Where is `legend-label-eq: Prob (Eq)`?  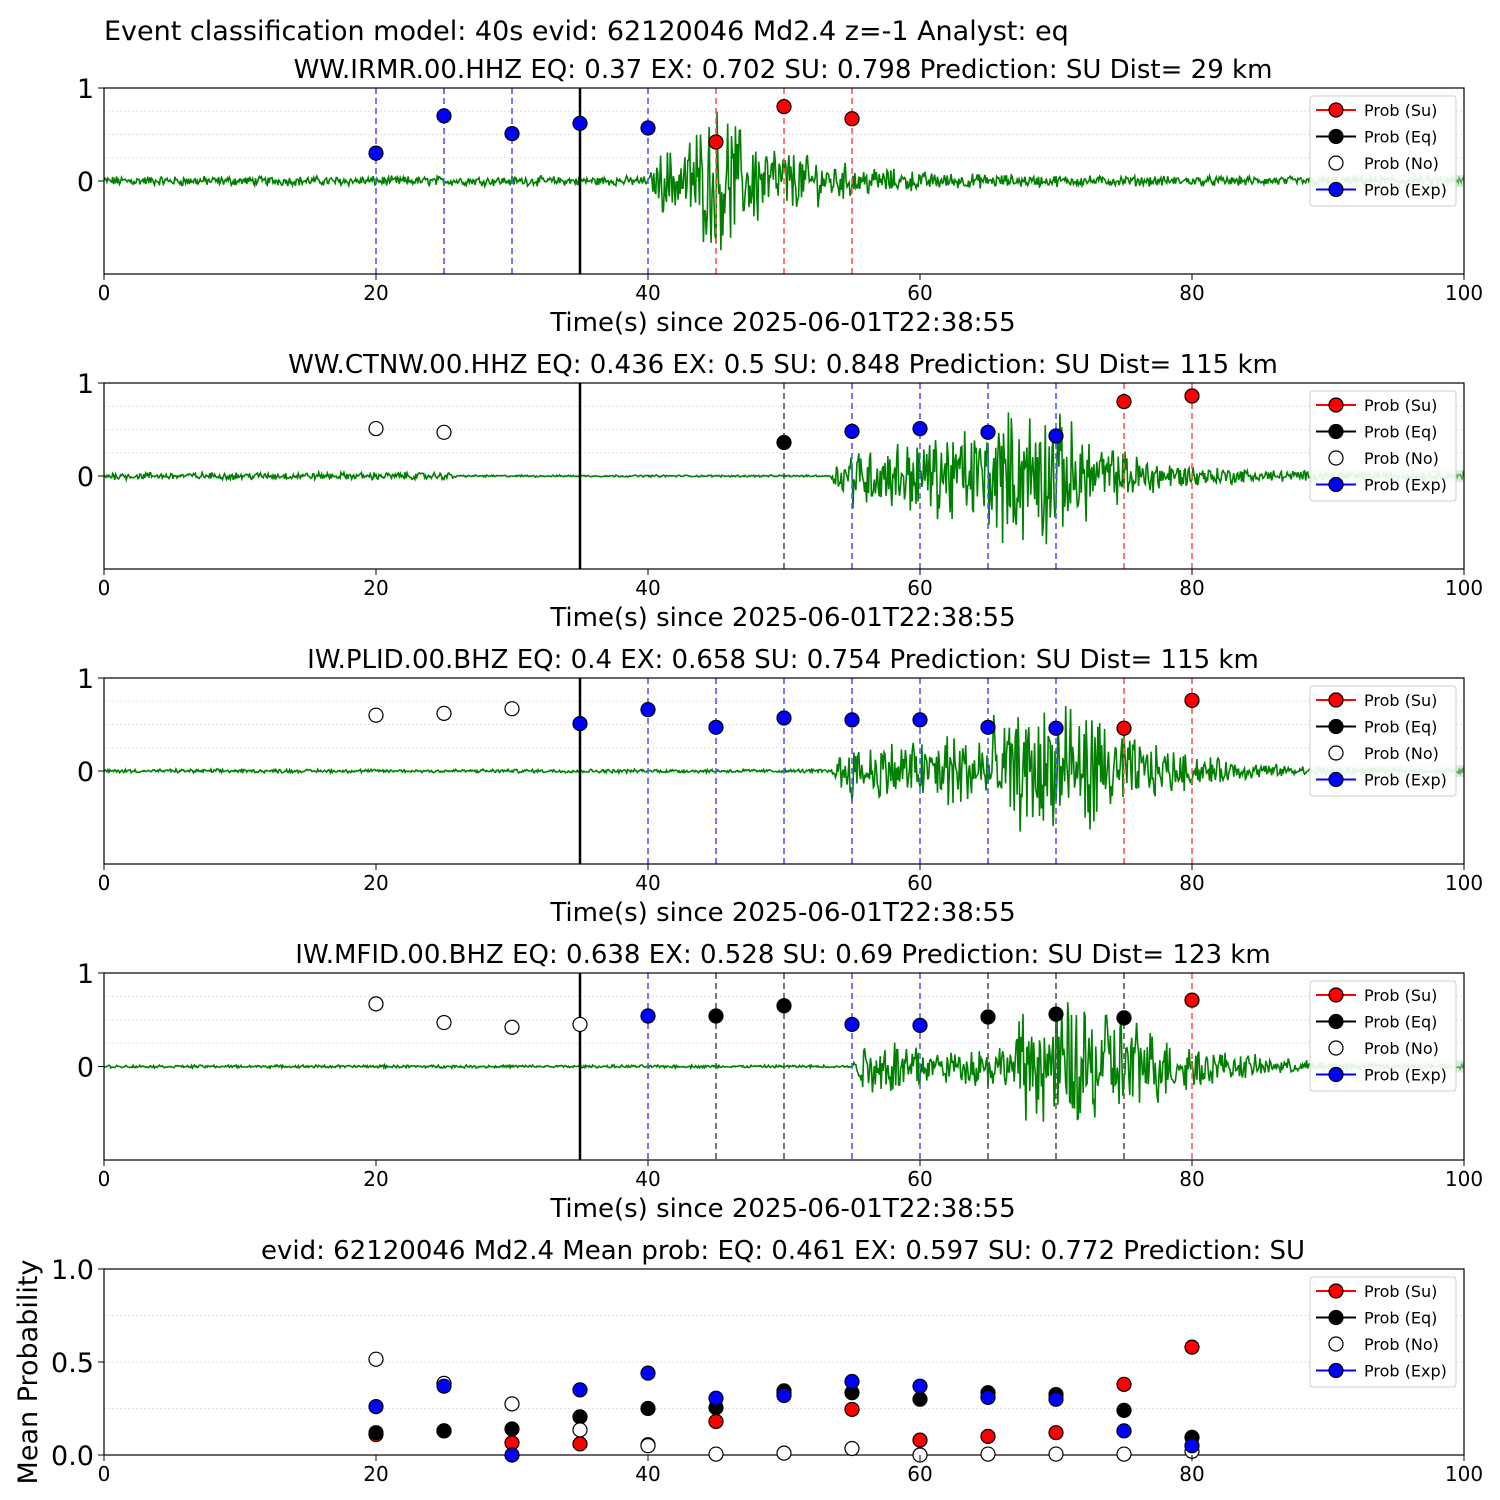
legend-label-eq: Prob (Eq) is located at coordinates (1400, 727).